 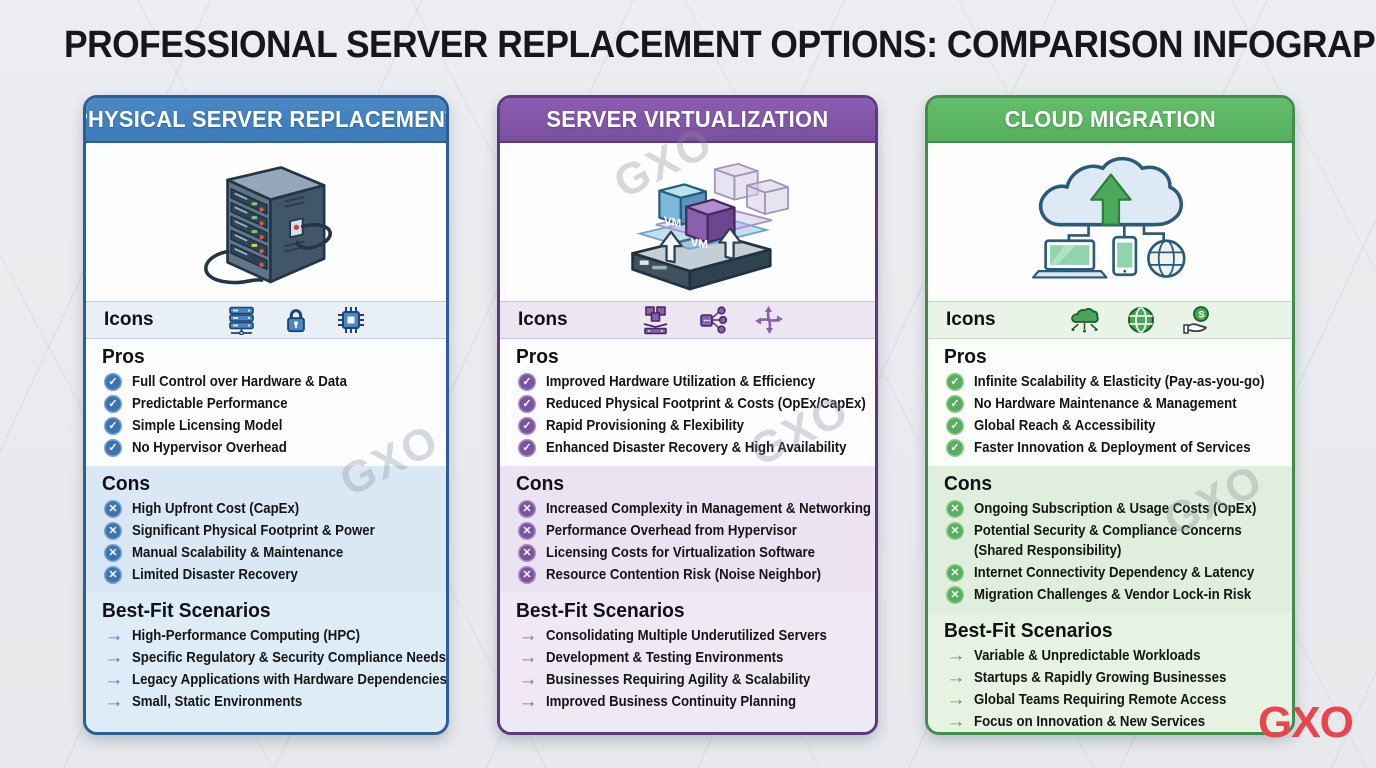 What do you see at coordinates (271, 448) in the screenshot?
I see `pros-item: No Hypervisor Overhead` at bounding box center [271, 448].